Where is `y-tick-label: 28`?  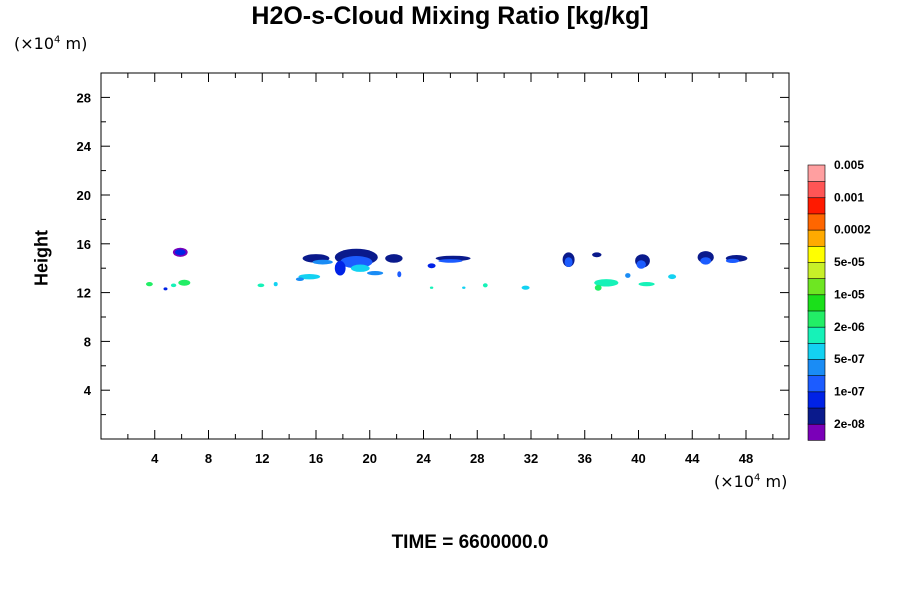 y-tick-label: 28 is located at coordinates (84, 97).